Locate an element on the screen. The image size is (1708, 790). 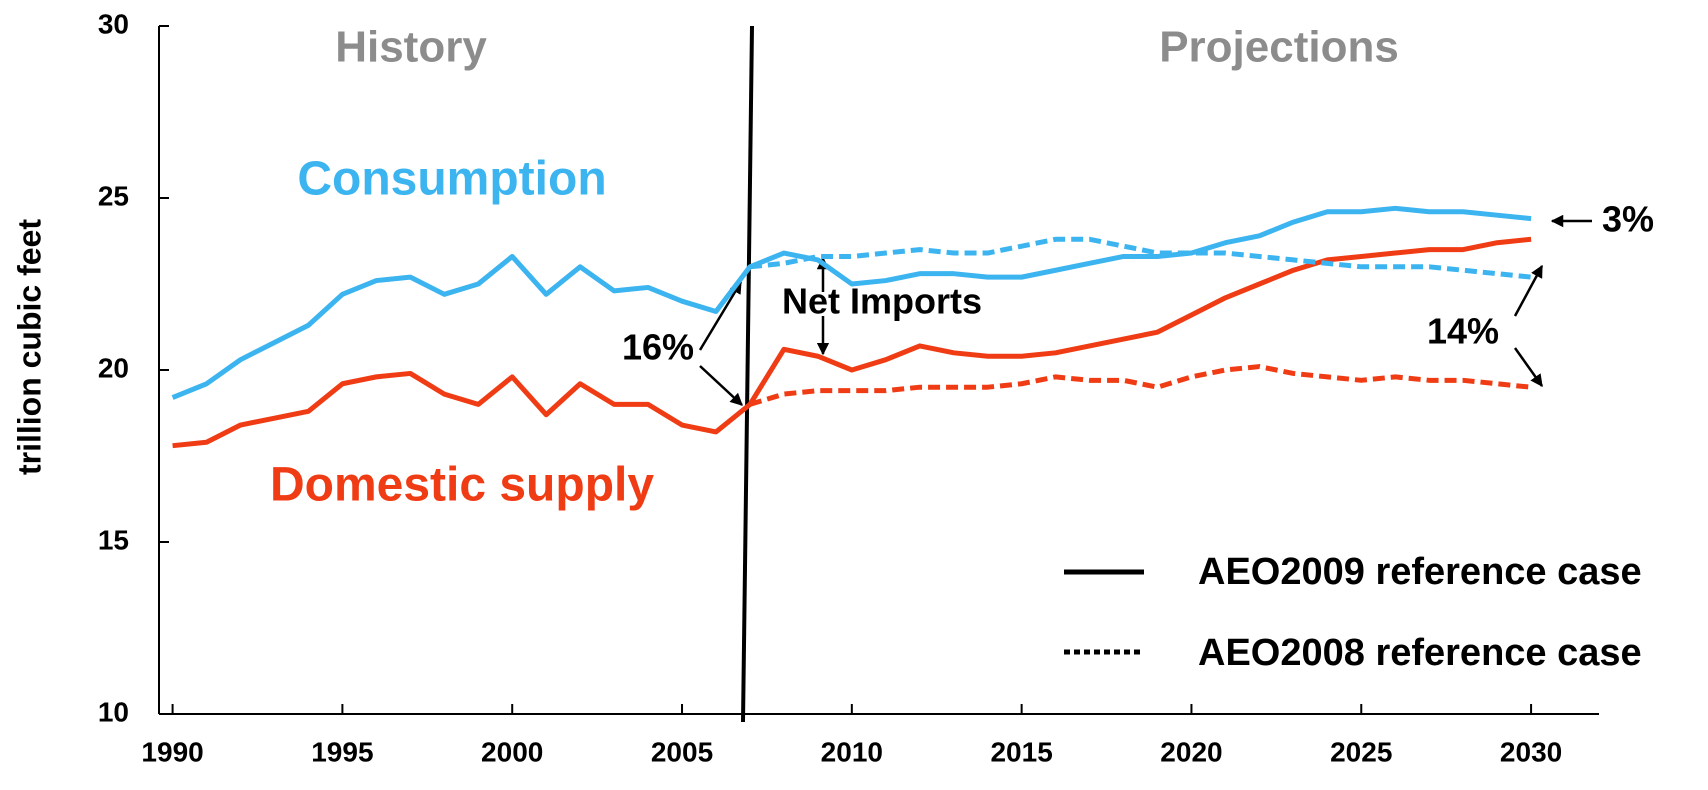
x-tick-label: 1995 is located at coordinates (342, 751).